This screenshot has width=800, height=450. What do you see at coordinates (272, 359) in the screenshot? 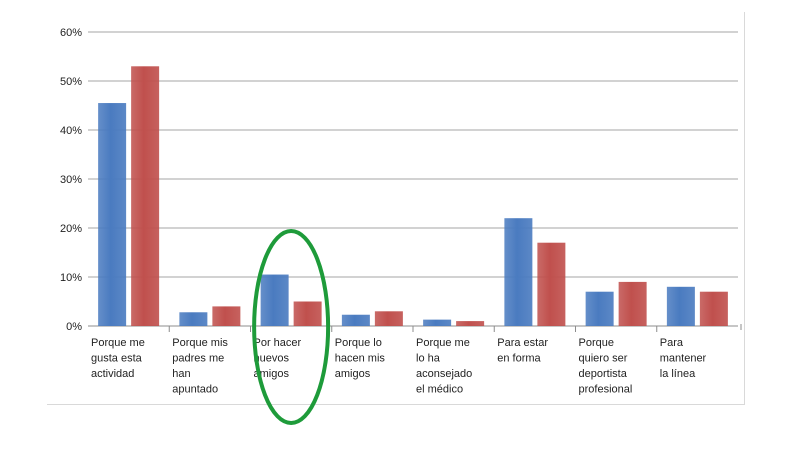
I see `x-tick-label: nuevos` at bounding box center [272, 359].